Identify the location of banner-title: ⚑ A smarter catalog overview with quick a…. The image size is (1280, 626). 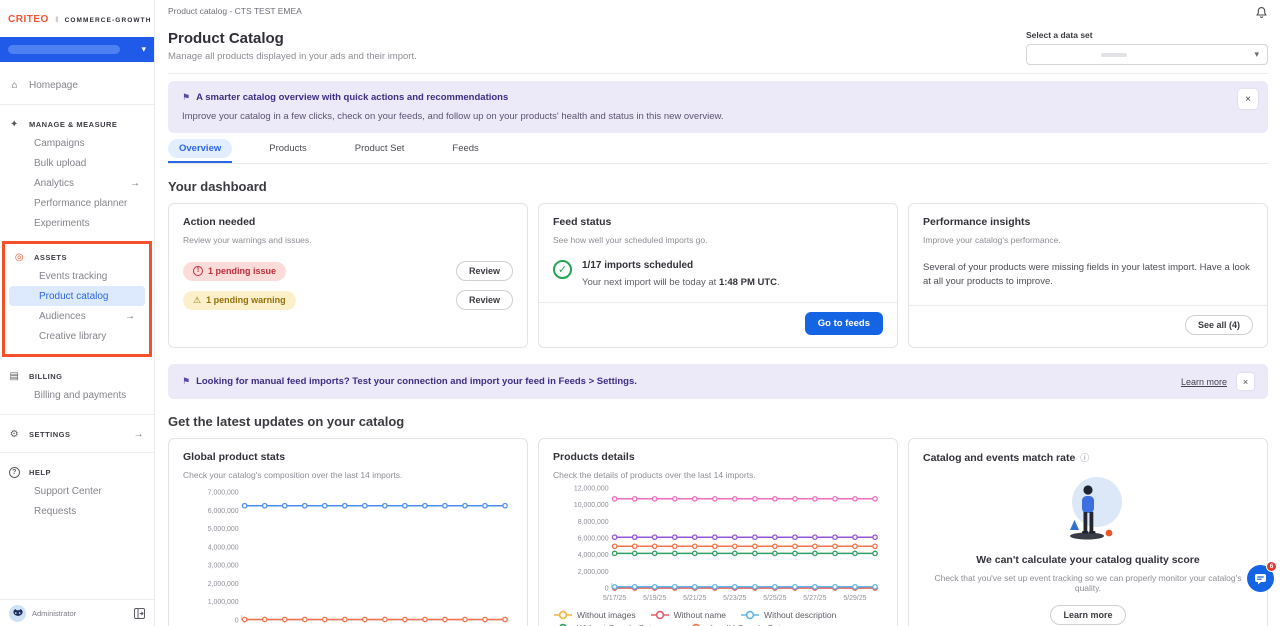
(345, 97).